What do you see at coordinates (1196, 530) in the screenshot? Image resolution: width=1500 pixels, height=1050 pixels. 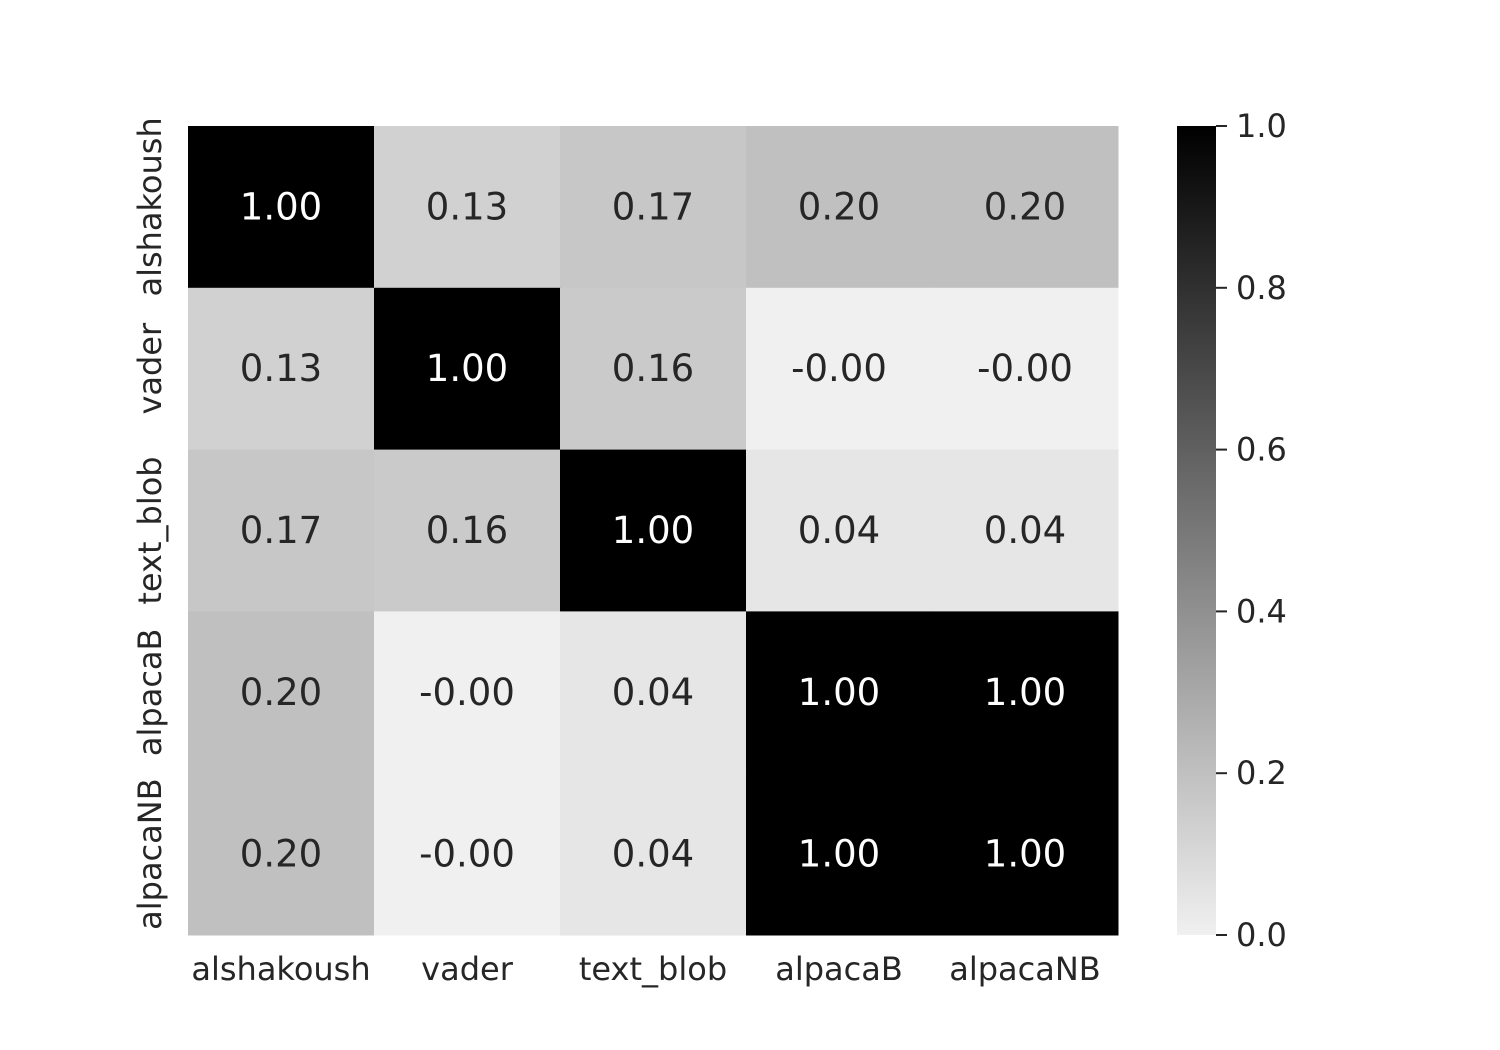 I see `colorbar-gradient` at bounding box center [1196, 530].